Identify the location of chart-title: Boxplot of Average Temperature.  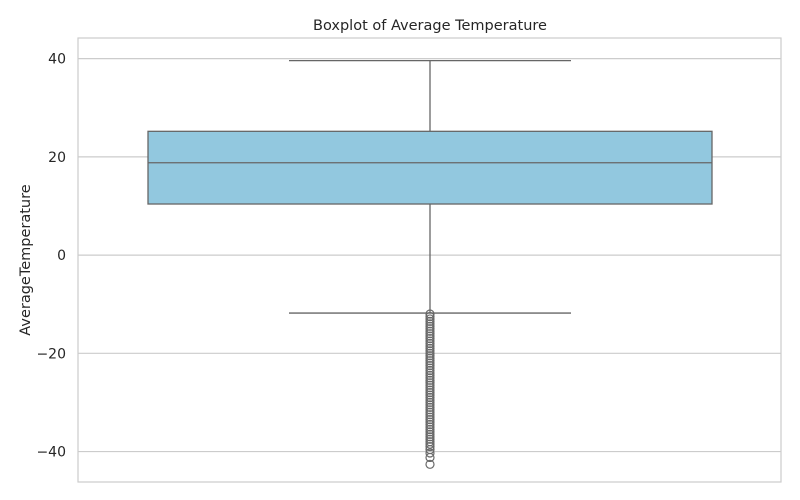
(430, 26).